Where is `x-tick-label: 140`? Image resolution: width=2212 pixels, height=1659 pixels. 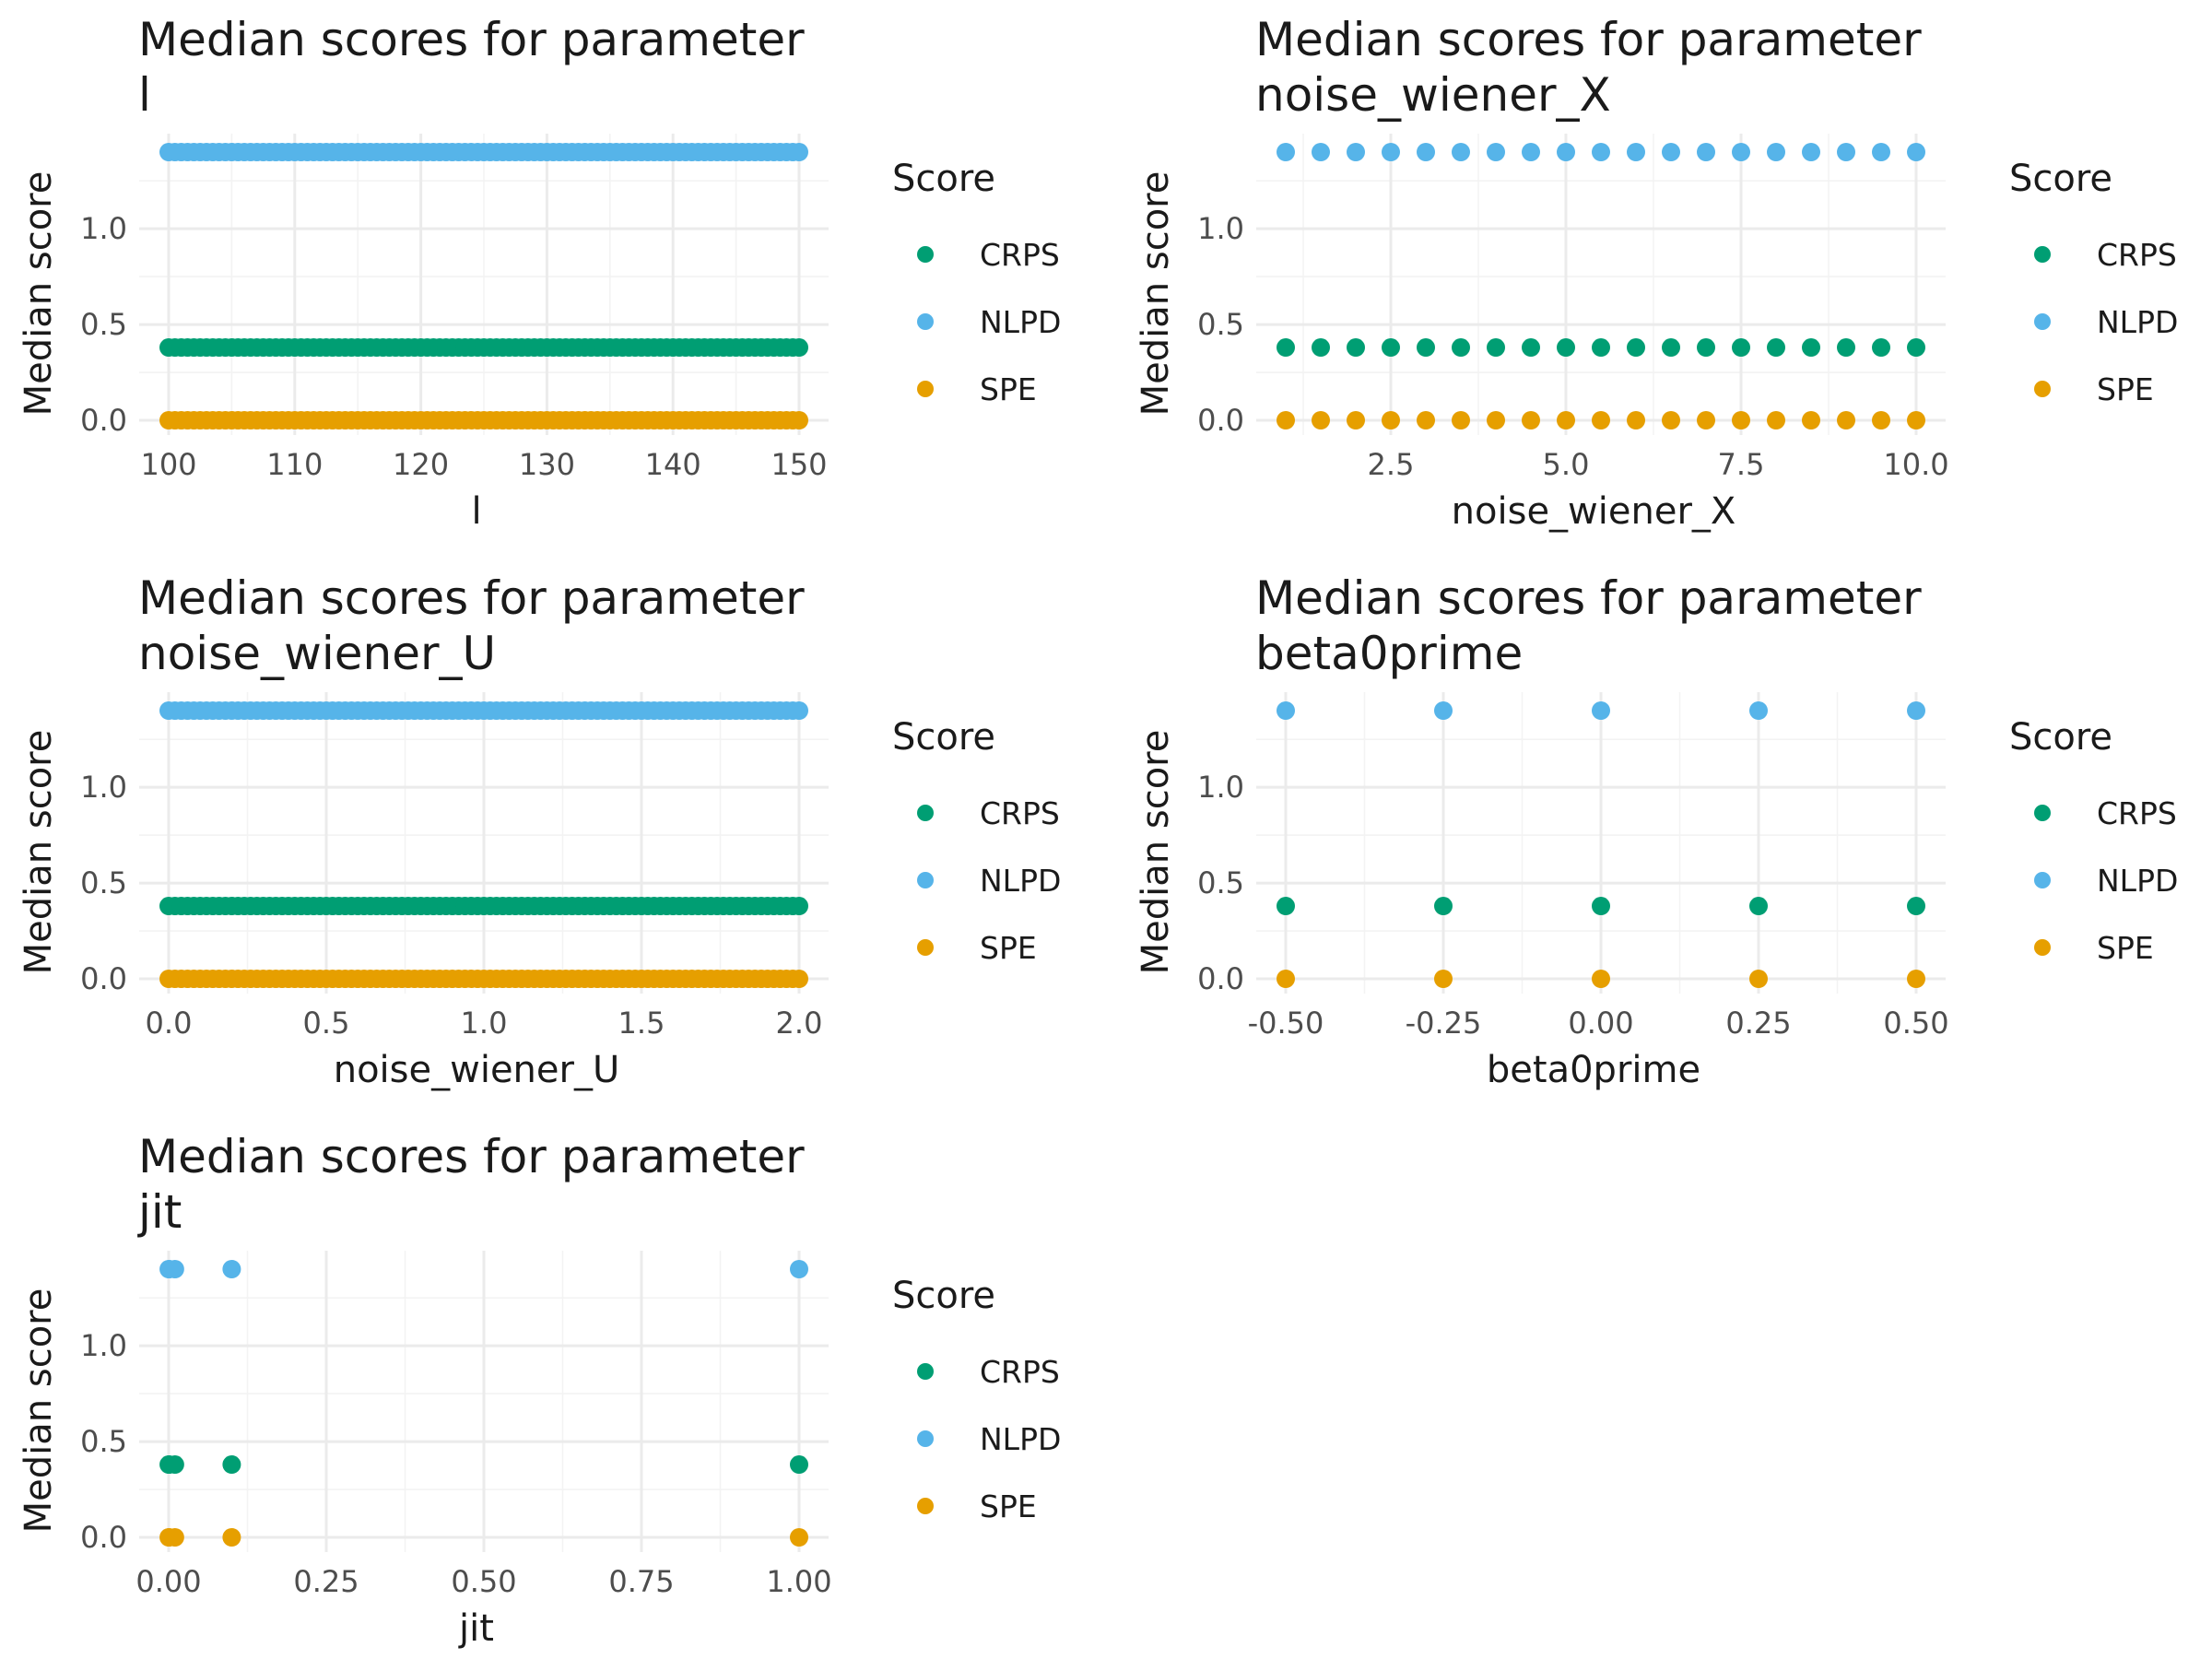 x-tick-label: 140 is located at coordinates (673, 464).